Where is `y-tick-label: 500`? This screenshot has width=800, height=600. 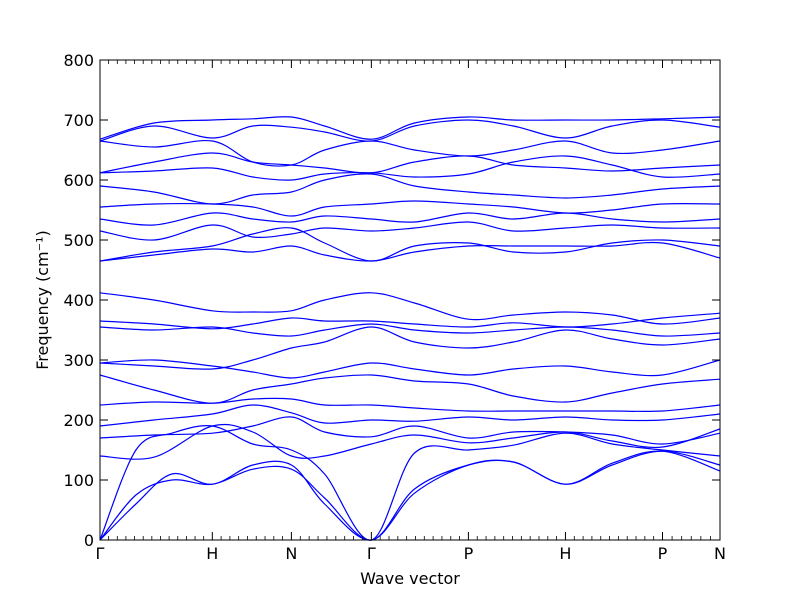
y-tick-label: 500 is located at coordinates (78, 240).